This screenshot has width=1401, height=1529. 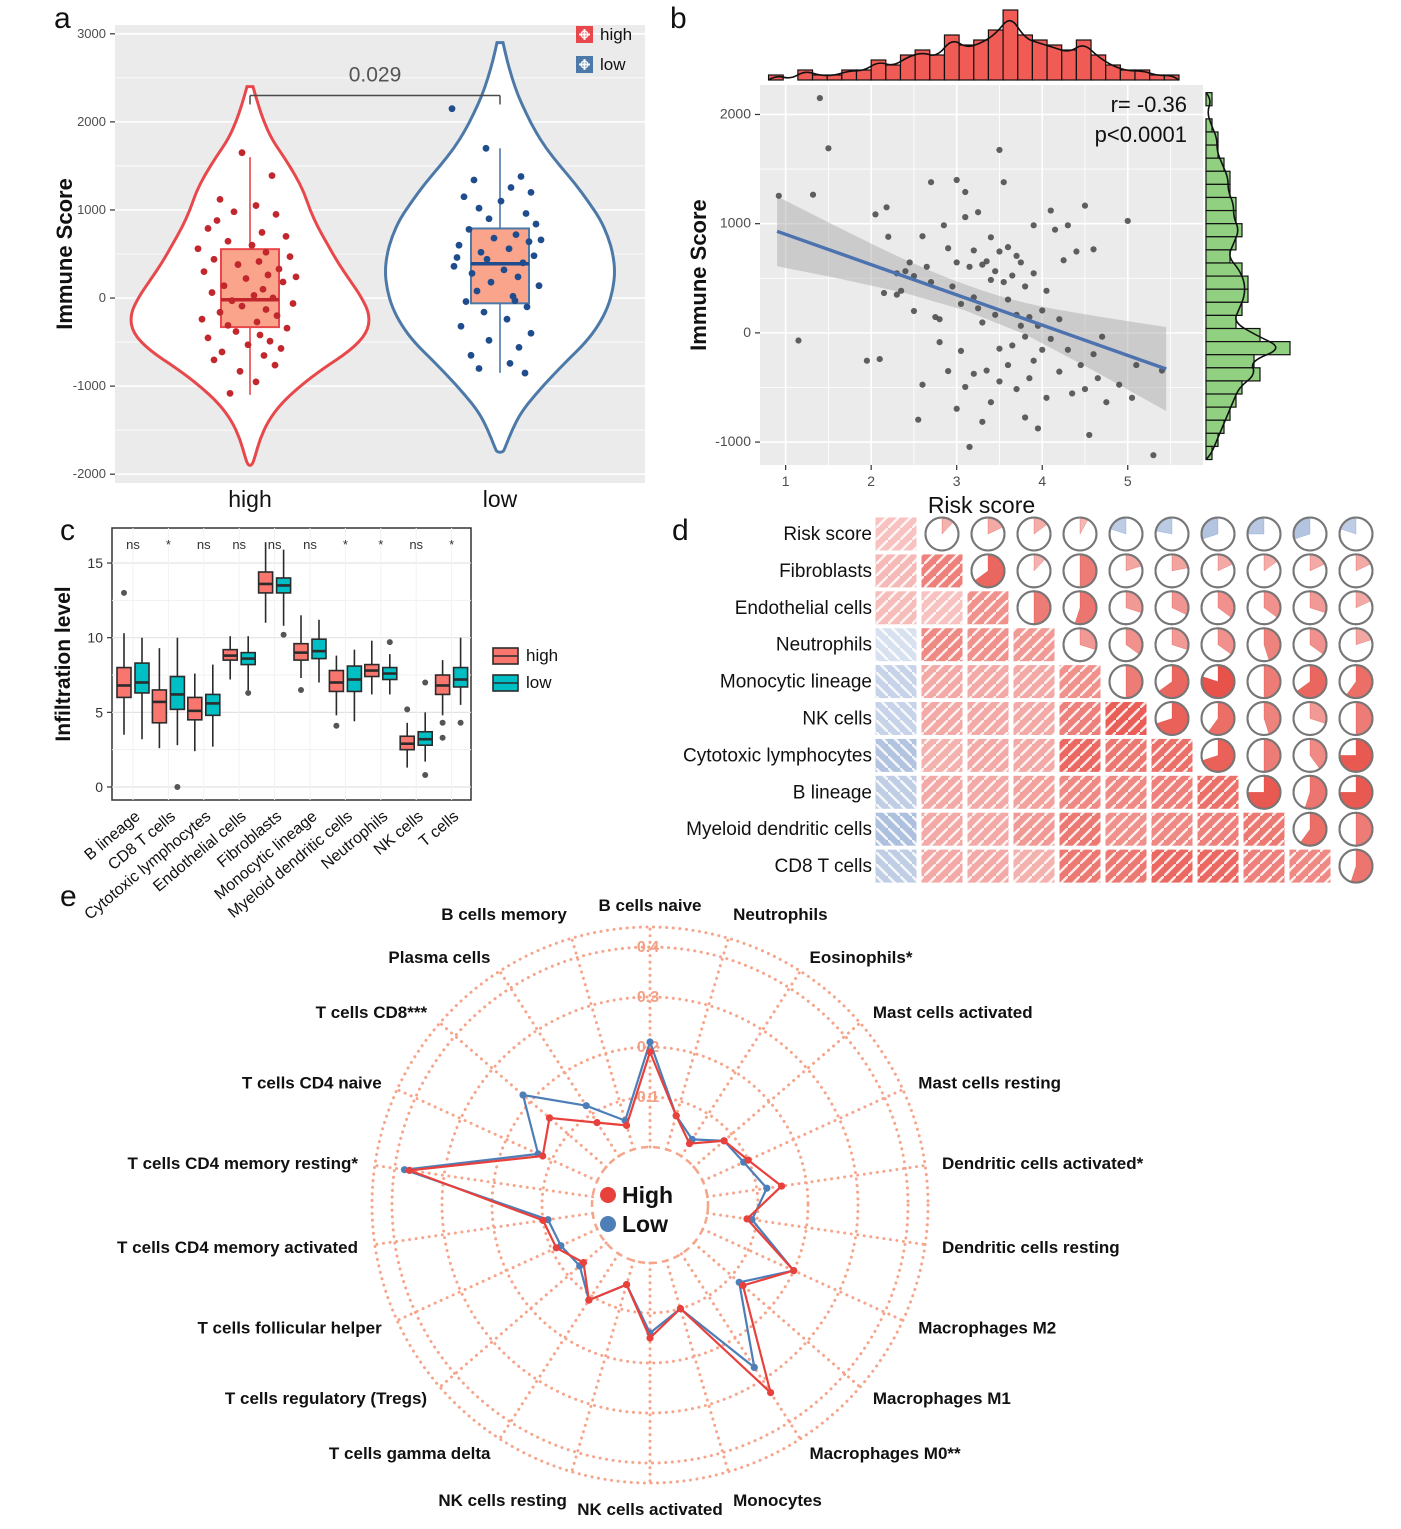 I want to click on panel-e-label: e, so click(x=68, y=896).